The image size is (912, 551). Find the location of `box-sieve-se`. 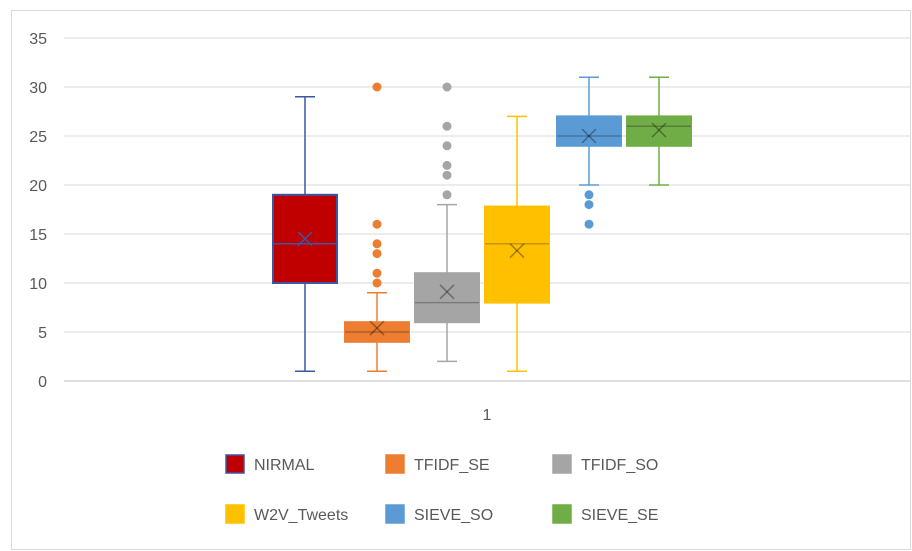

box-sieve-se is located at coordinates (659, 131).